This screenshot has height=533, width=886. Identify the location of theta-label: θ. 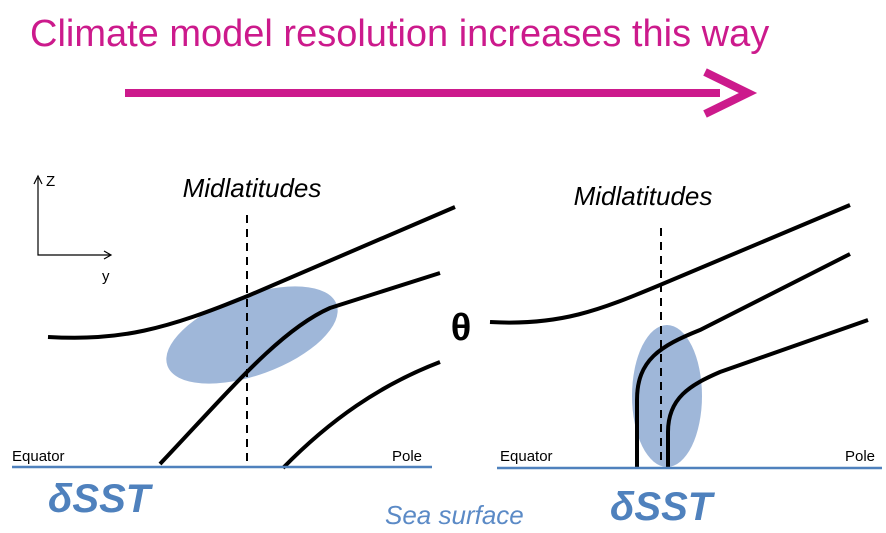
(461, 328).